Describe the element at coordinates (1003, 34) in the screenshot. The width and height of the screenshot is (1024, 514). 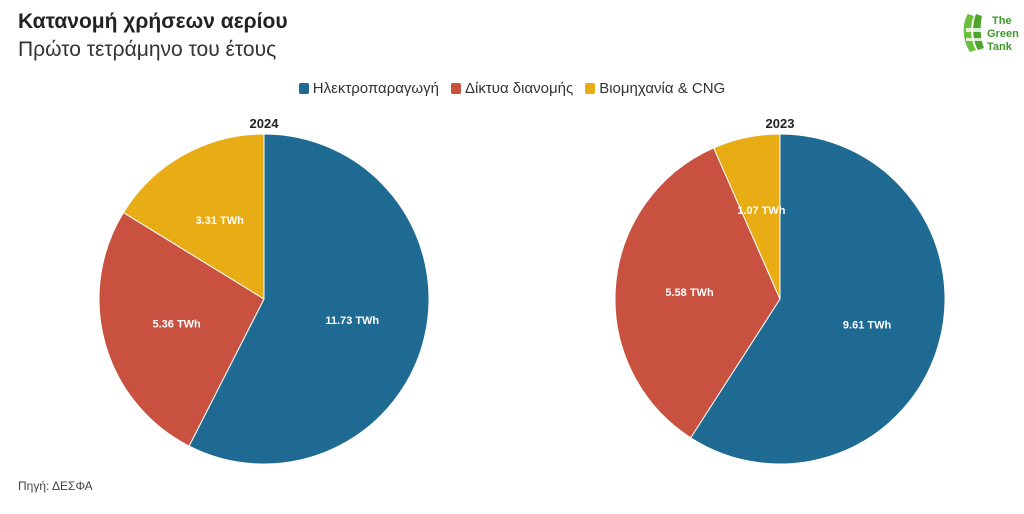
I see `logo-line-2: Green` at that location.